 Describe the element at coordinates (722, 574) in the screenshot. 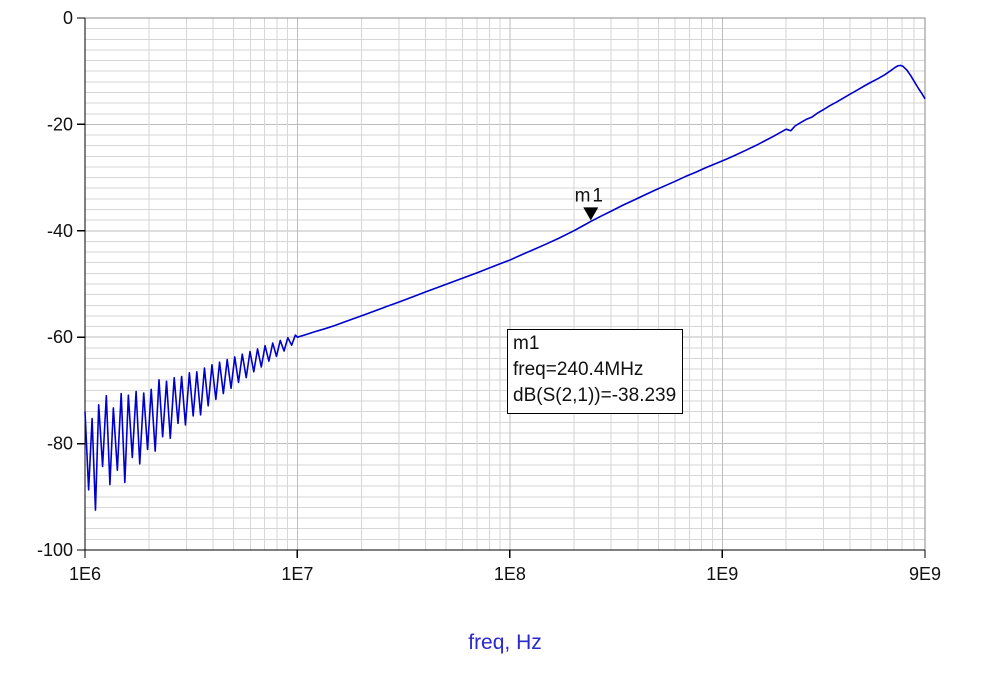

I see `x-tick-label: 1E9` at that location.